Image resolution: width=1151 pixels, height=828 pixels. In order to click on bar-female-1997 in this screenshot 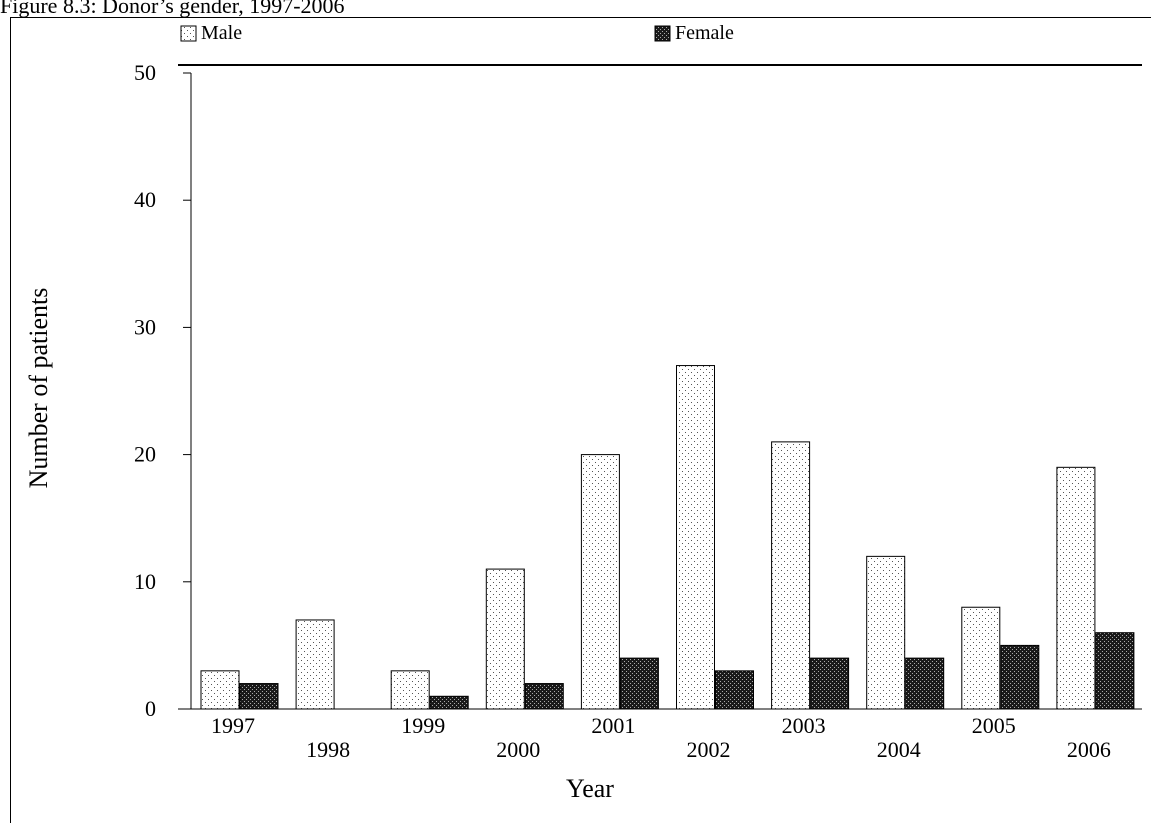, I will do `click(259, 696)`.